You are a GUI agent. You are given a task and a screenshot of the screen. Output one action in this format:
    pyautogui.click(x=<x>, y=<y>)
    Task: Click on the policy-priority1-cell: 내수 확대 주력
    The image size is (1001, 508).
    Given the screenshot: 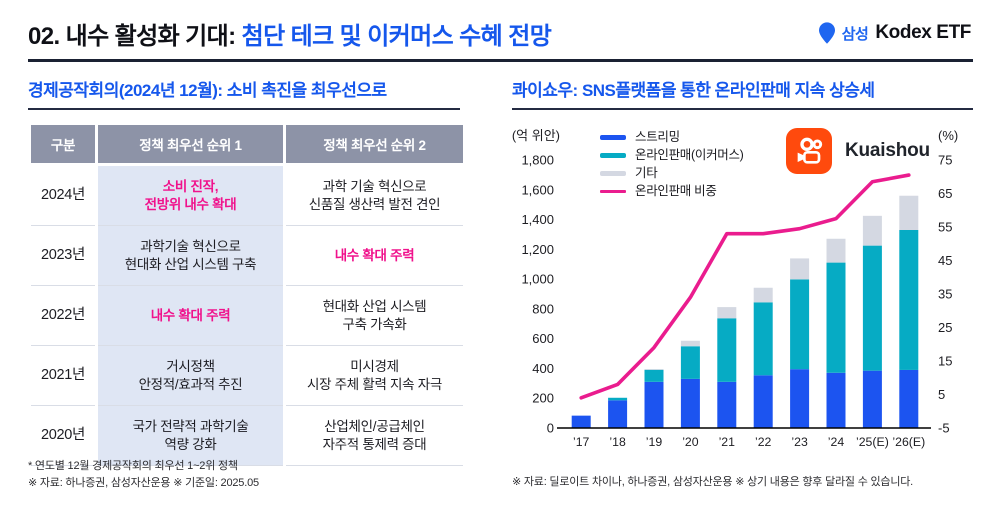 What is the action you would take?
    pyautogui.click(x=190, y=316)
    